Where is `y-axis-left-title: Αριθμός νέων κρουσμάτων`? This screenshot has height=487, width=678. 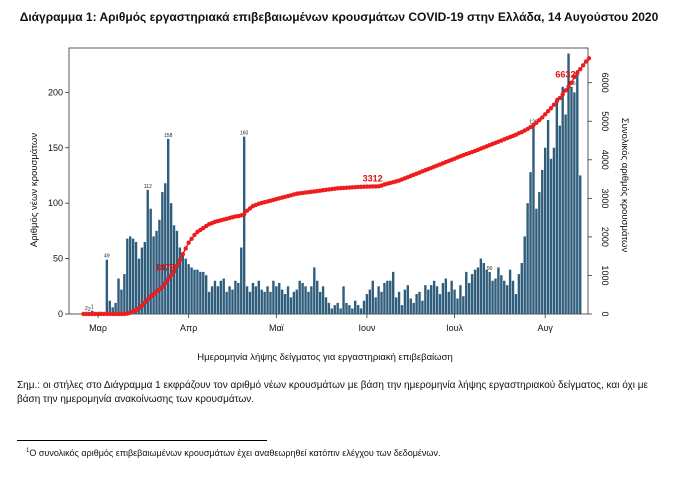 y-axis-left-title: Αριθμός νέων κρουσμάτων is located at coordinates (34, 190).